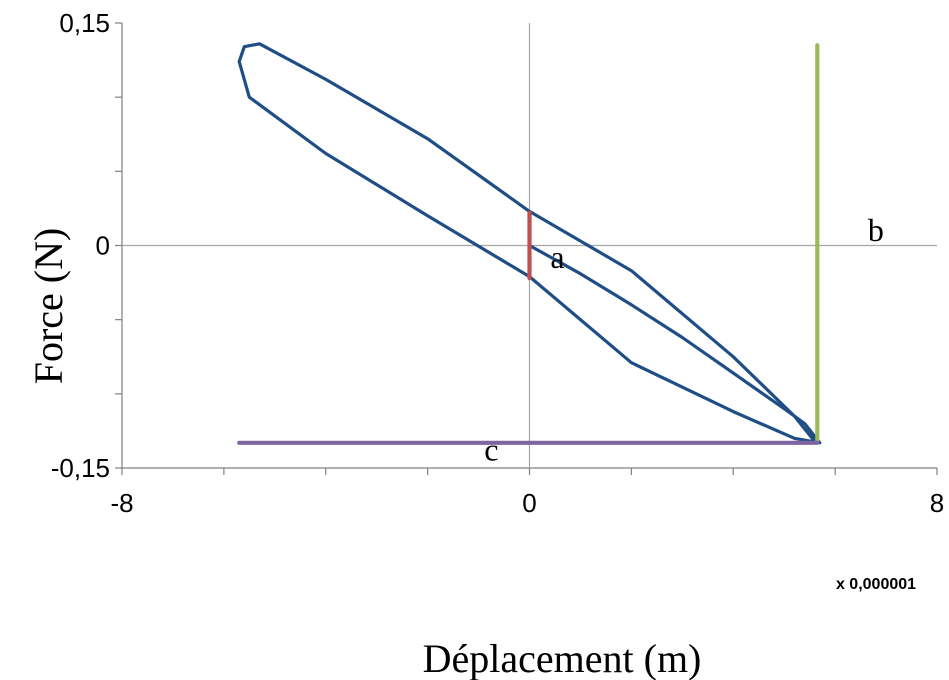  I want to click on annotation-a: a, so click(557, 257).